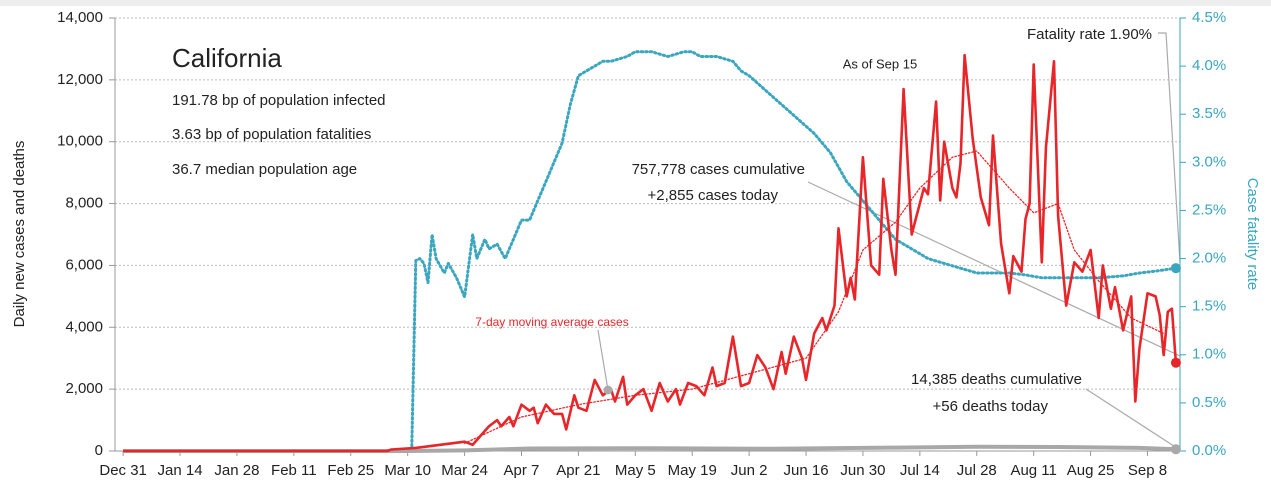 Image resolution: width=1271 pixels, height=491 pixels. Describe the element at coordinates (749, 470) in the screenshot. I see `x-tick-label: Jun 2` at that location.